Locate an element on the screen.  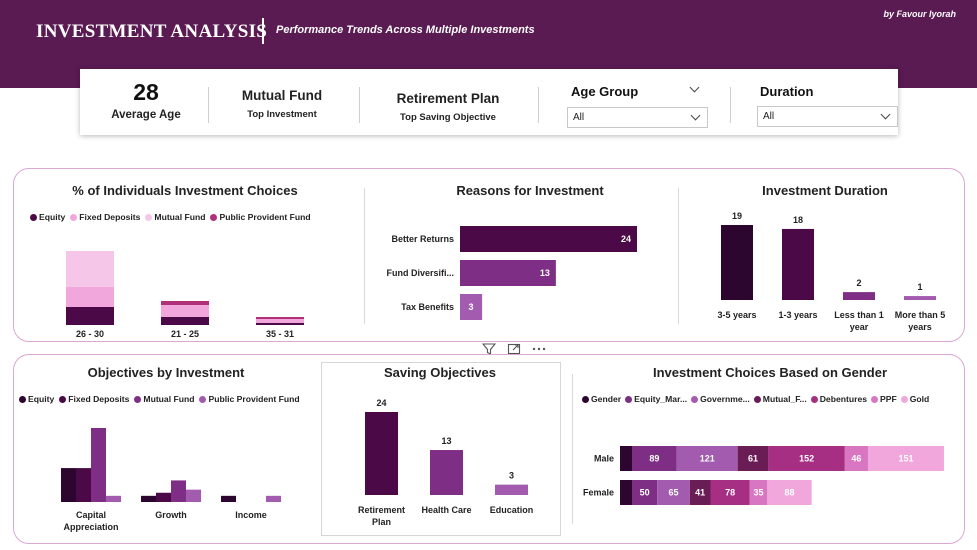
x-tick-label: 1-3 years is located at coordinates (797, 315).